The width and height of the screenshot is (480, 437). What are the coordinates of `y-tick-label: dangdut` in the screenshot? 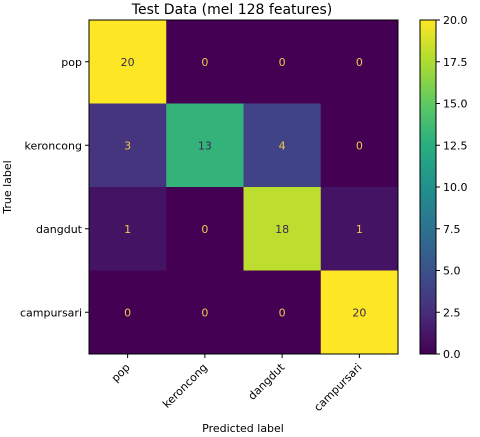 It's located at (59, 229).